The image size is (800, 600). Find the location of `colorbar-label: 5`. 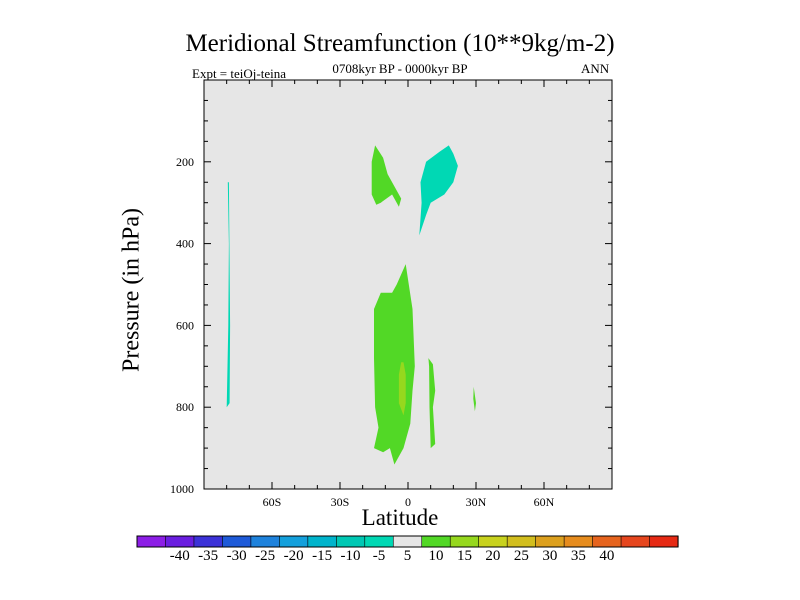

colorbar-label: 5 is located at coordinates (408, 556).